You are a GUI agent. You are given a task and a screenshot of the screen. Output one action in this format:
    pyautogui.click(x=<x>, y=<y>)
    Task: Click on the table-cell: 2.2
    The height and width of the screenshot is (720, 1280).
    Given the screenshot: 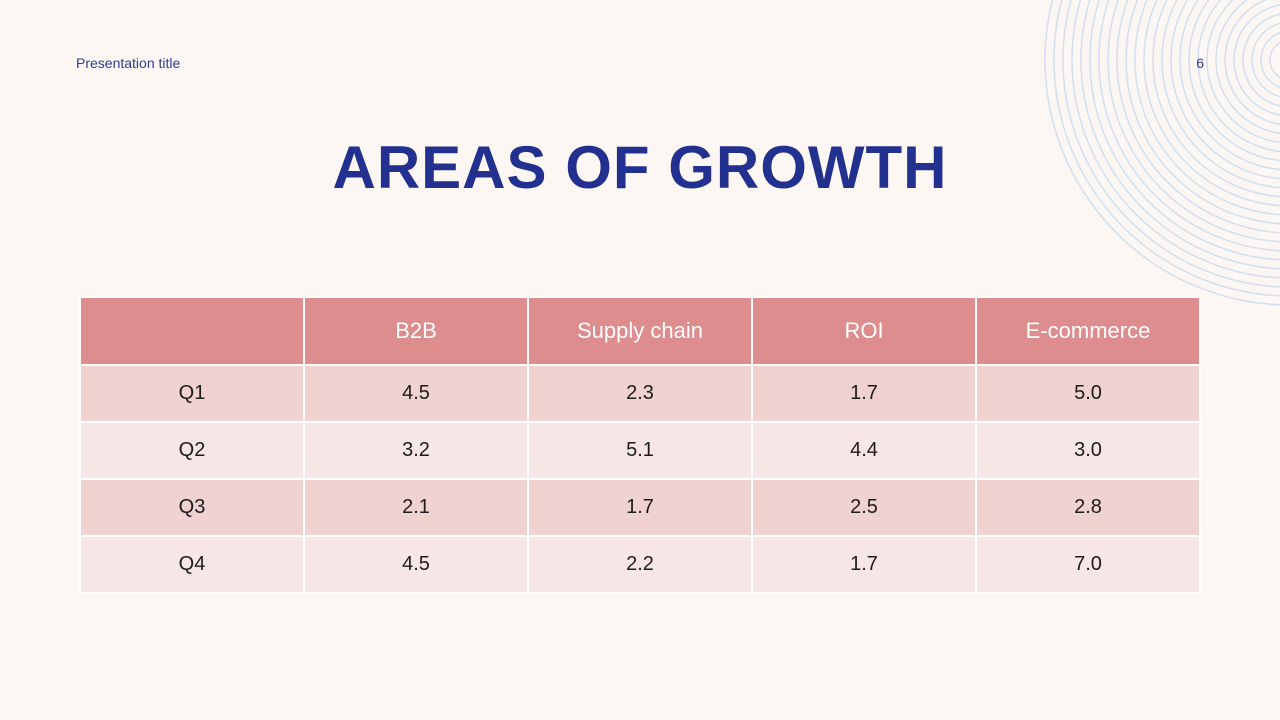 What is the action you would take?
    pyautogui.click(x=640, y=564)
    